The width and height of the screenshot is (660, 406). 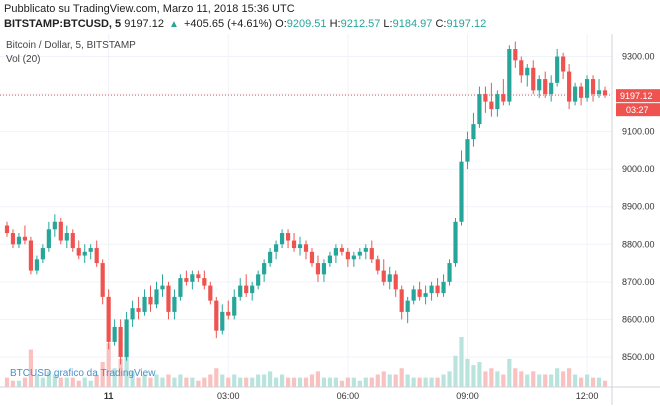 What do you see at coordinates (228, 24) in the screenshot?
I see `price-change: +405.65 (+4.61%)` at bounding box center [228, 24].